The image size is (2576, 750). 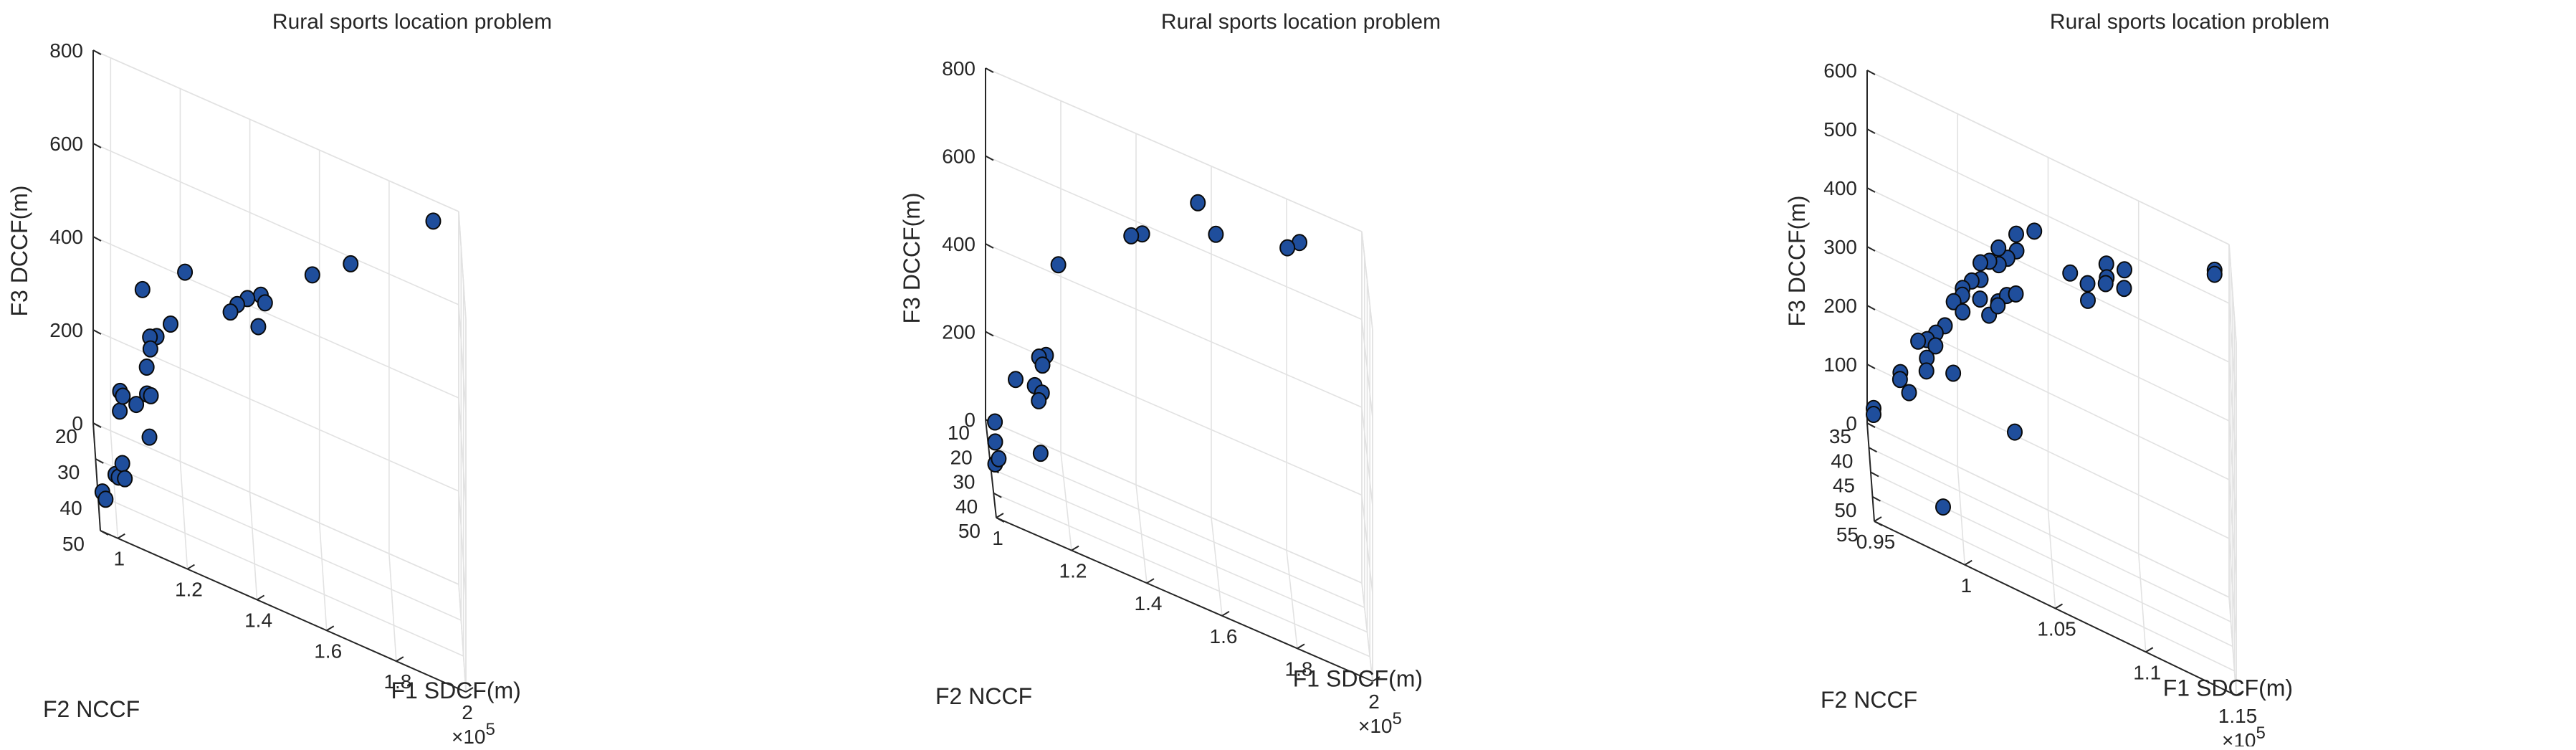 What do you see at coordinates (2056, 629) in the screenshot?
I see `x-tick-label: 1.05` at bounding box center [2056, 629].